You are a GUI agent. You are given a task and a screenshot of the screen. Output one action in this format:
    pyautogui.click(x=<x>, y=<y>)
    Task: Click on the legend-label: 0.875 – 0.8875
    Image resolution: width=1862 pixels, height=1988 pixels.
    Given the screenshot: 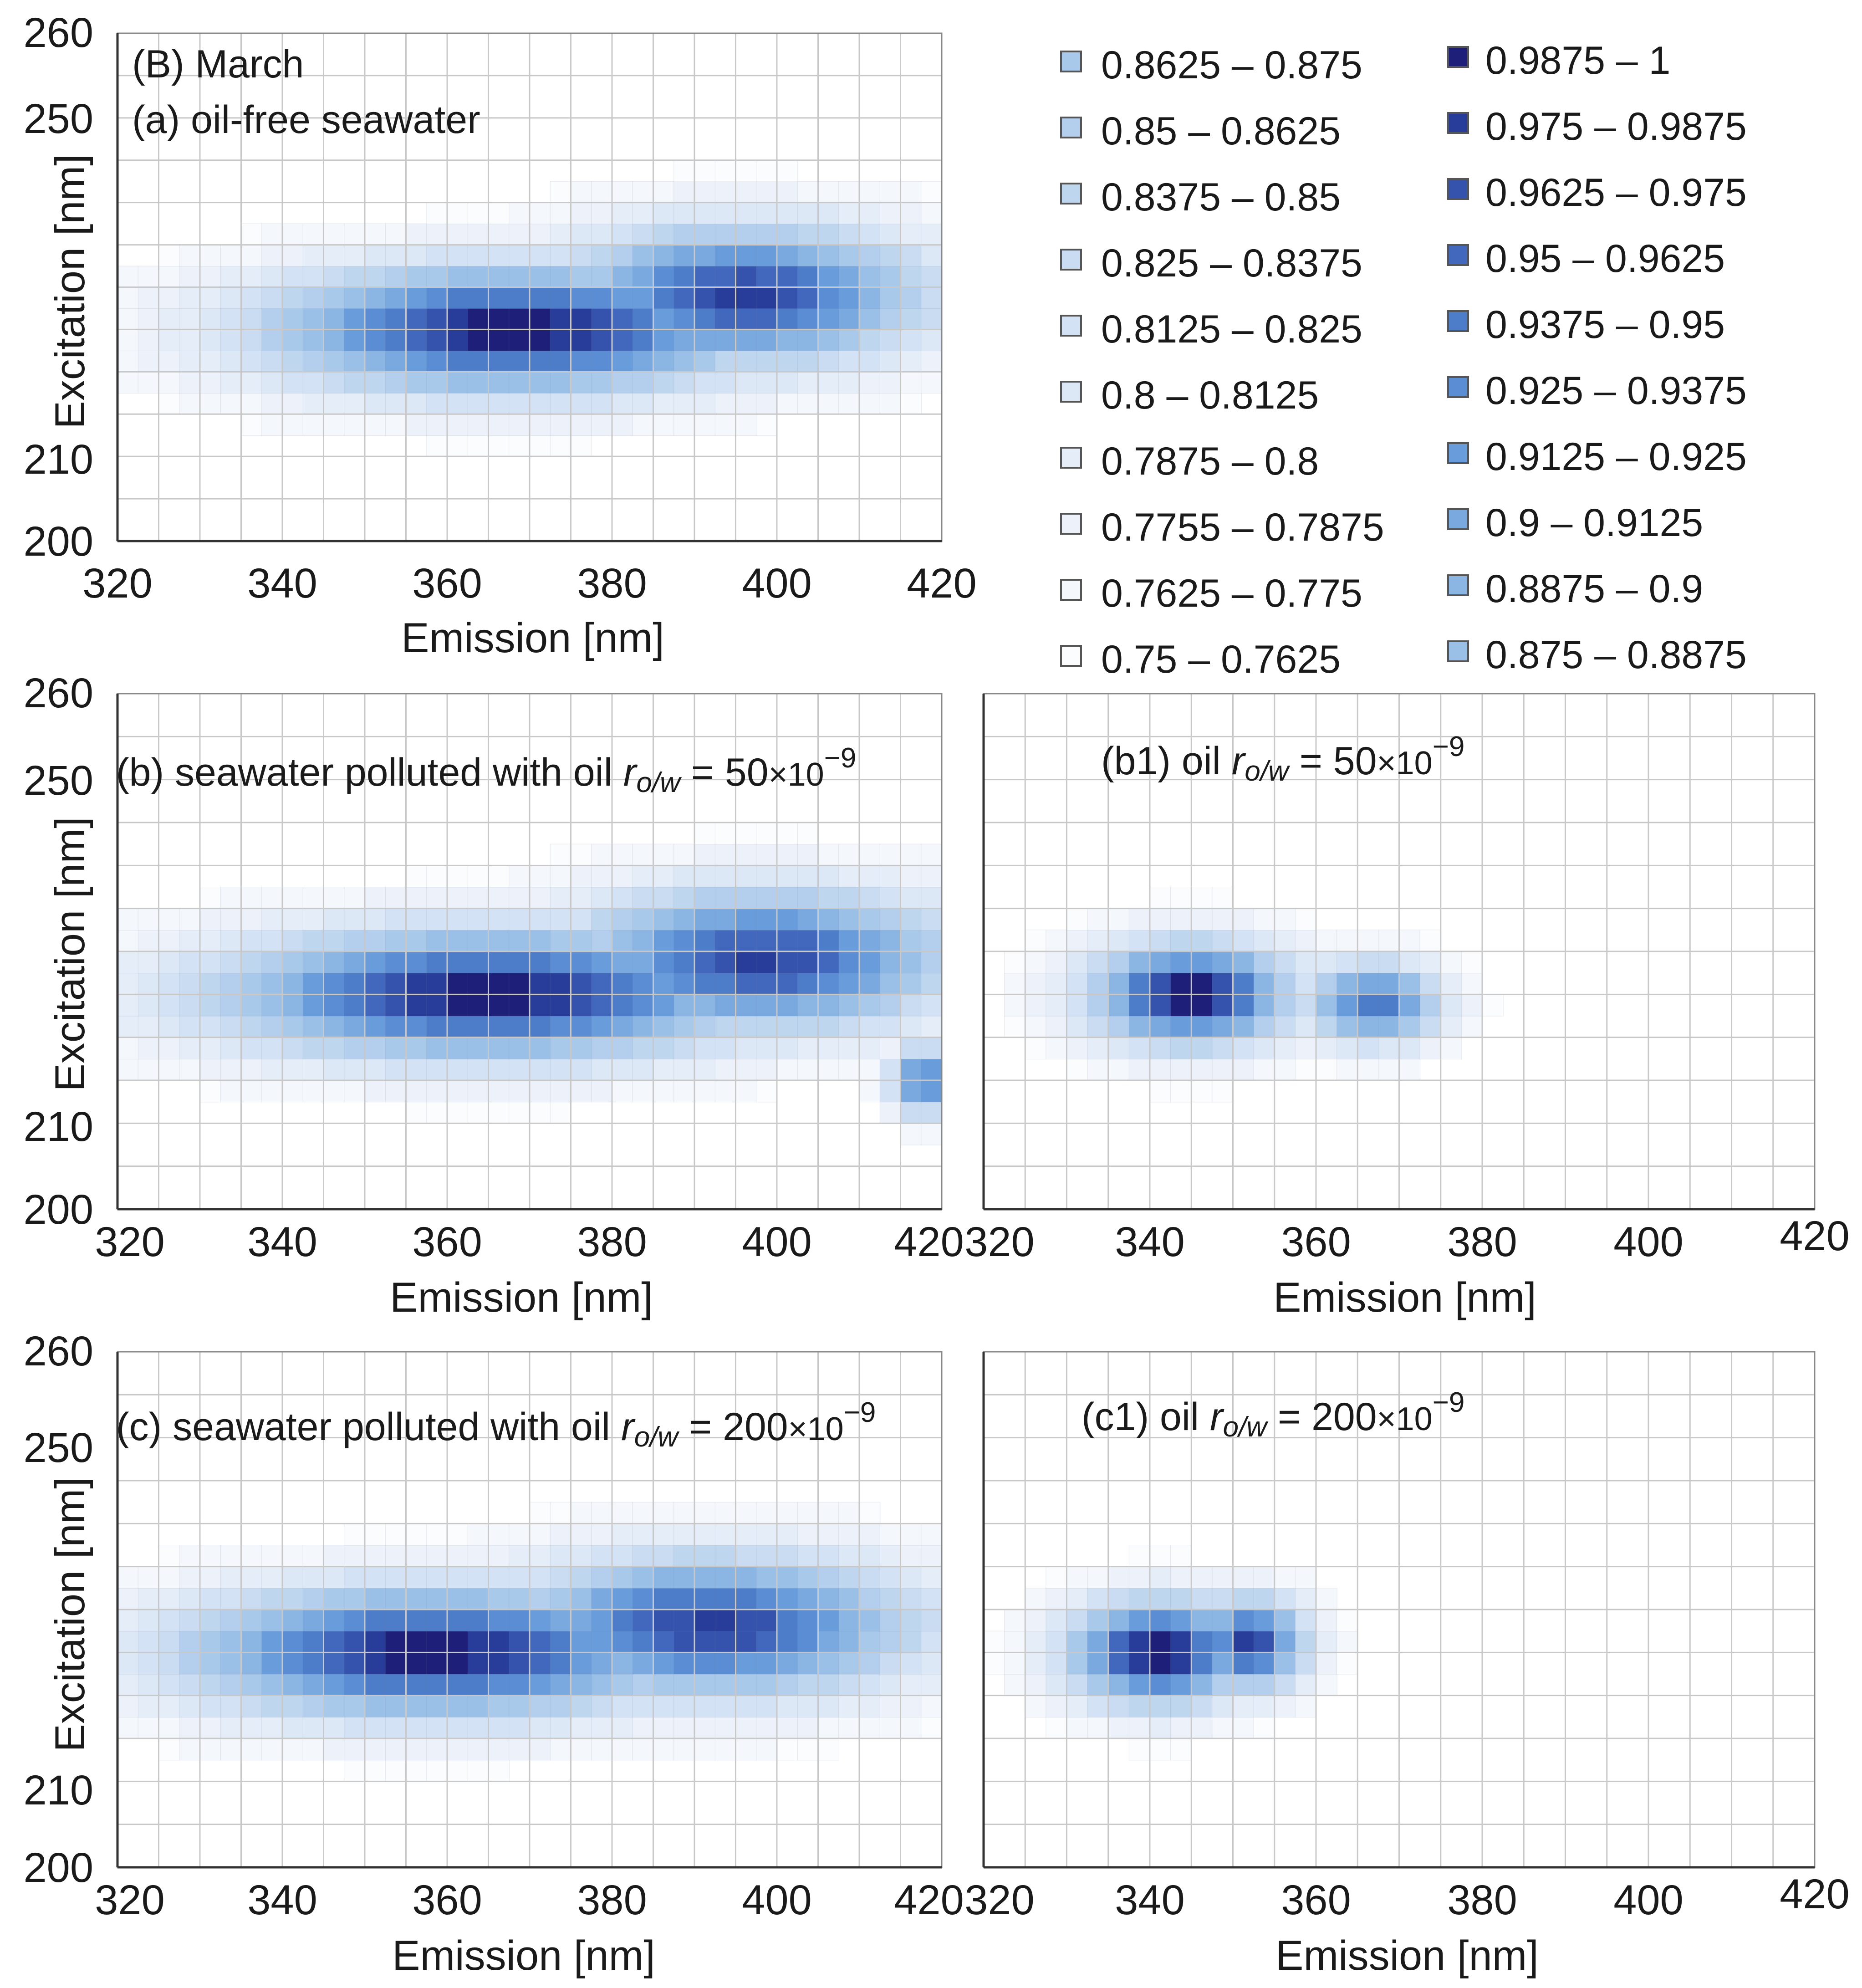 What is the action you would take?
    pyautogui.click(x=1616, y=655)
    